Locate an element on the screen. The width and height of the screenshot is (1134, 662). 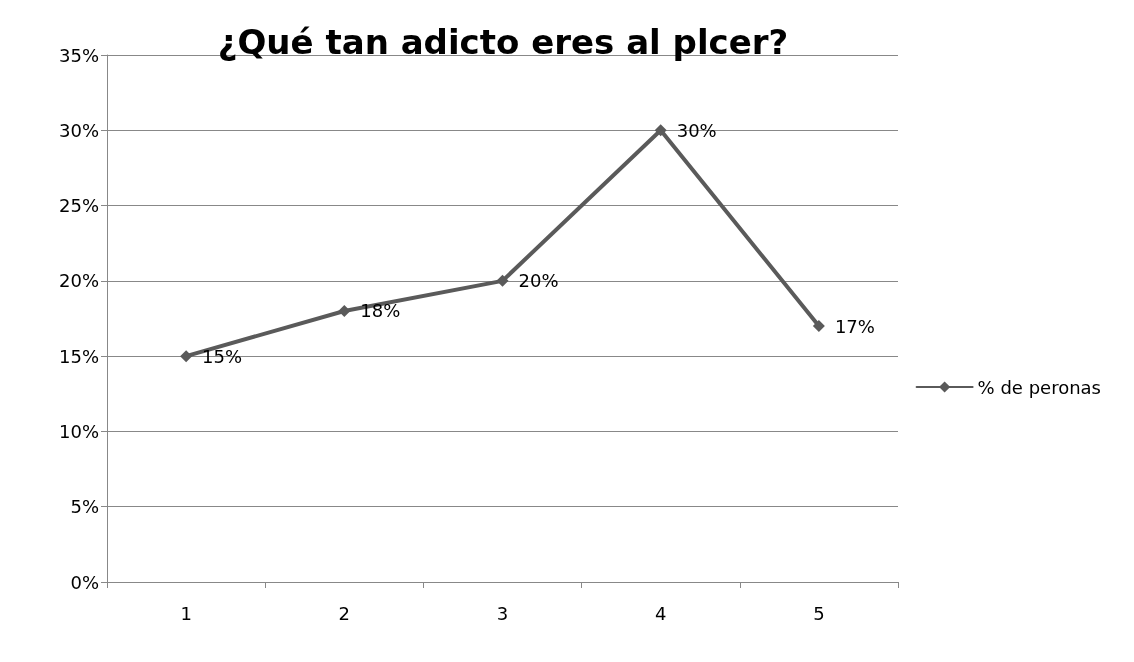
y-tick-label: 10% is located at coordinates (78, 431).